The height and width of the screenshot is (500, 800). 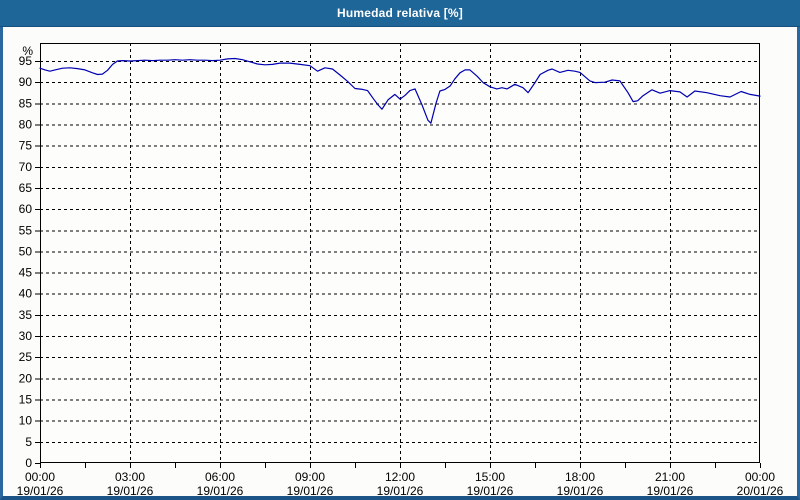 I want to click on y-tick-label: 45, so click(x=26, y=273).